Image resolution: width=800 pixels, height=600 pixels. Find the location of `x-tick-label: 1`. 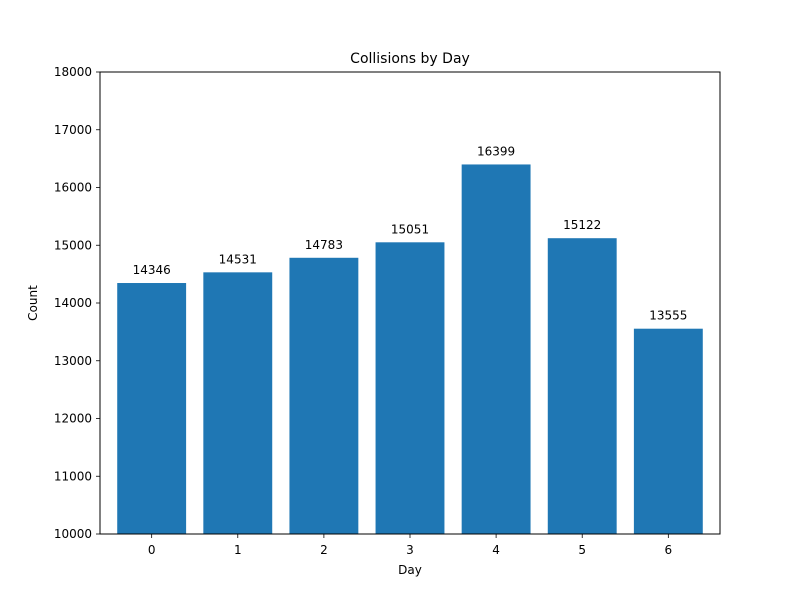

x-tick-label: 1 is located at coordinates (238, 550).